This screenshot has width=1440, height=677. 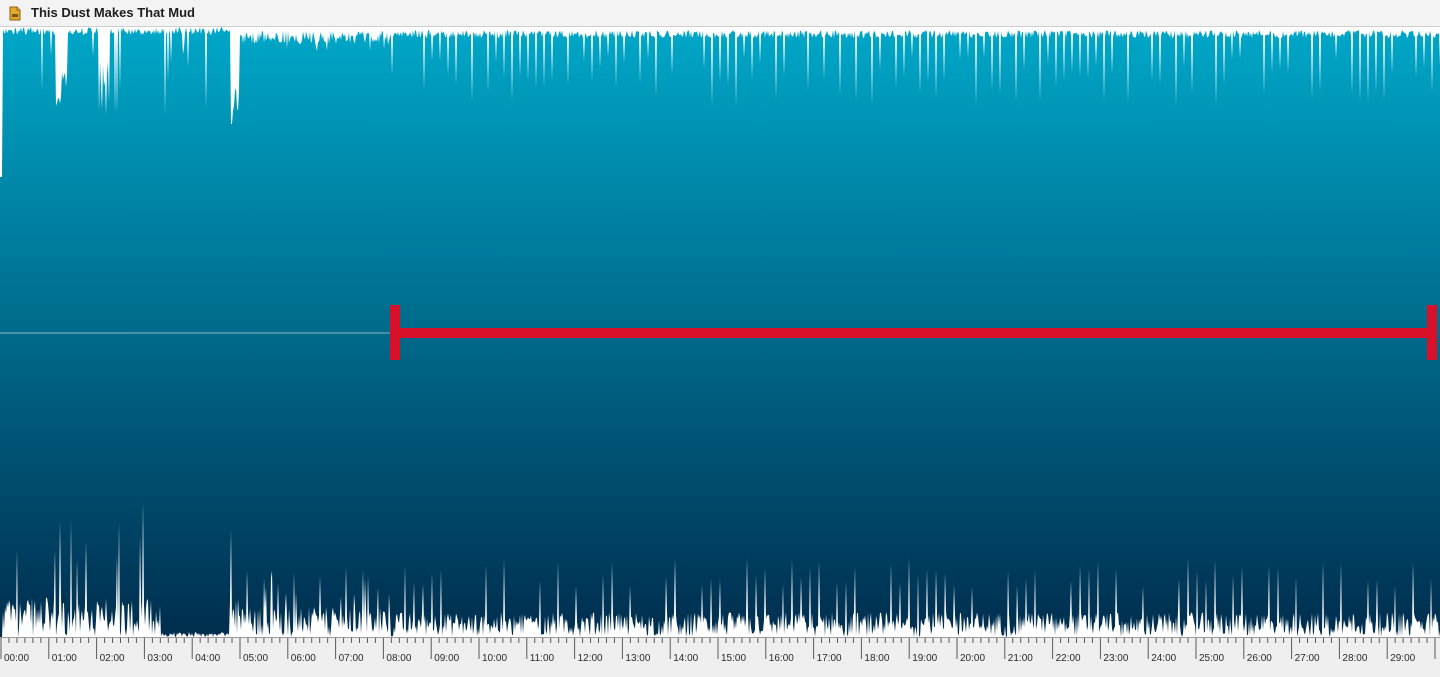 What do you see at coordinates (1163, 658) in the screenshot?
I see `ruler-label: 24:00` at bounding box center [1163, 658].